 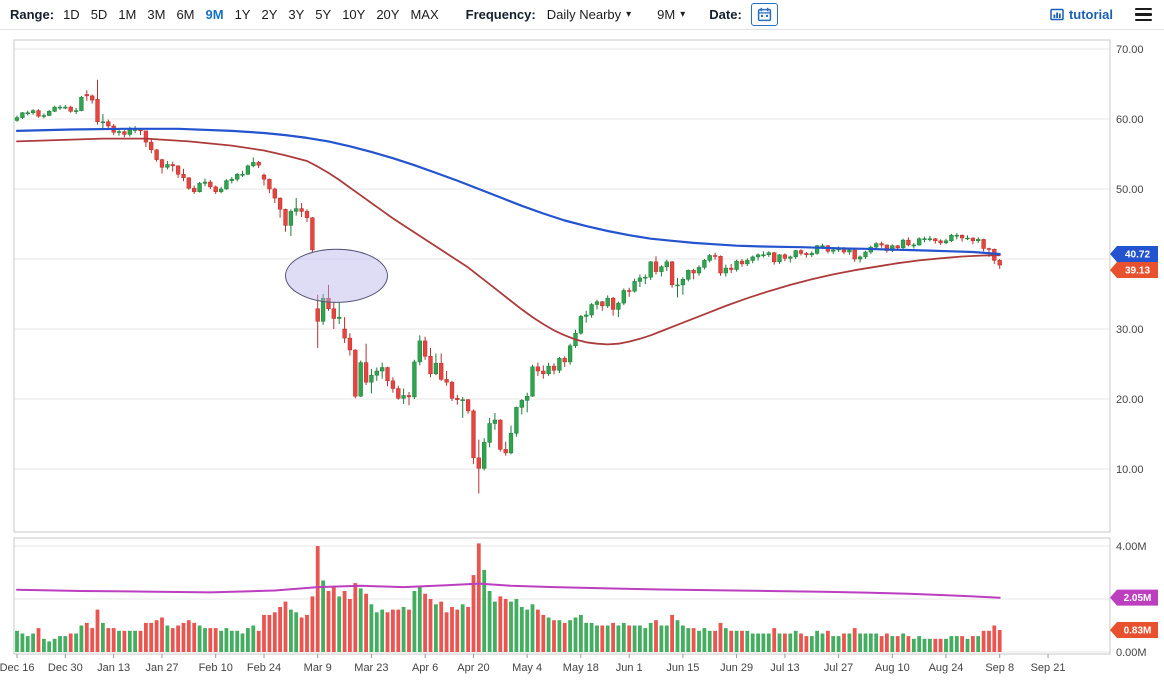 I want to click on range-button-5d: 5D, so click(x=99, y=14).